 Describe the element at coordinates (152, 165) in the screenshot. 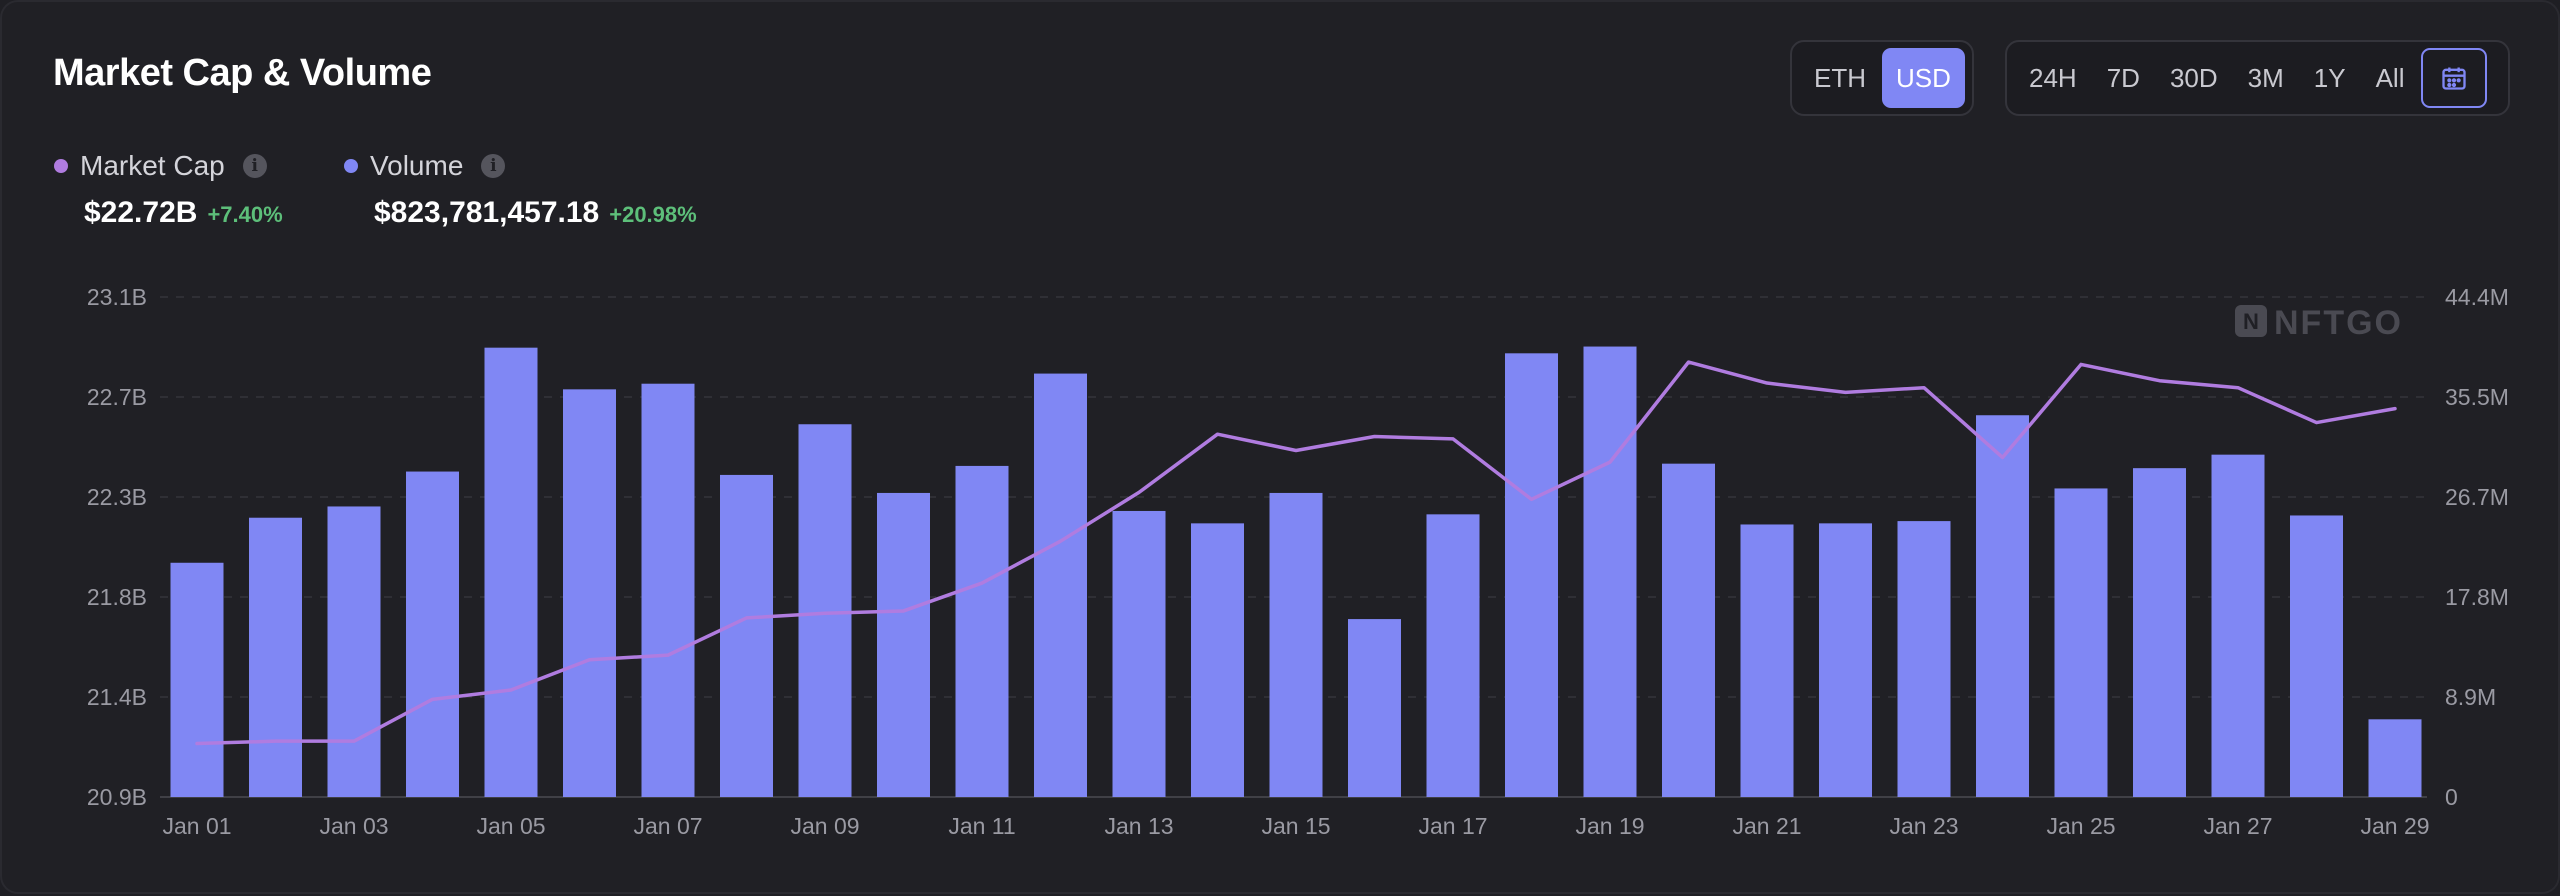

I see `market-cap-label: Market Cap` at that location.